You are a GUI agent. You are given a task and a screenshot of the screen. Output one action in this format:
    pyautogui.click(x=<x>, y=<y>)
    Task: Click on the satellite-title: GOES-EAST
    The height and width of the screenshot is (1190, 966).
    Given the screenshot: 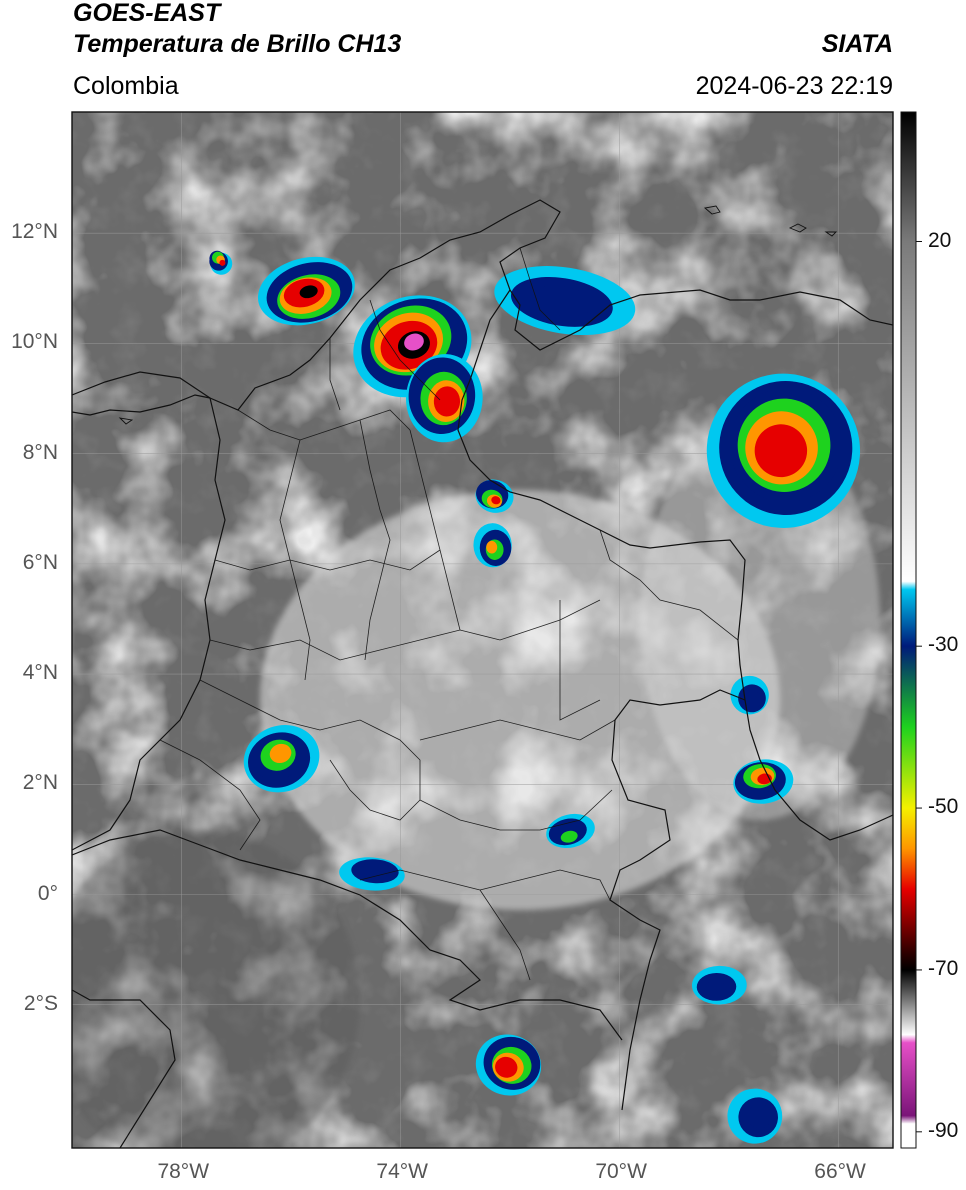 What is the action you would take?
    pyautogui.click(x=147, y=13)
    